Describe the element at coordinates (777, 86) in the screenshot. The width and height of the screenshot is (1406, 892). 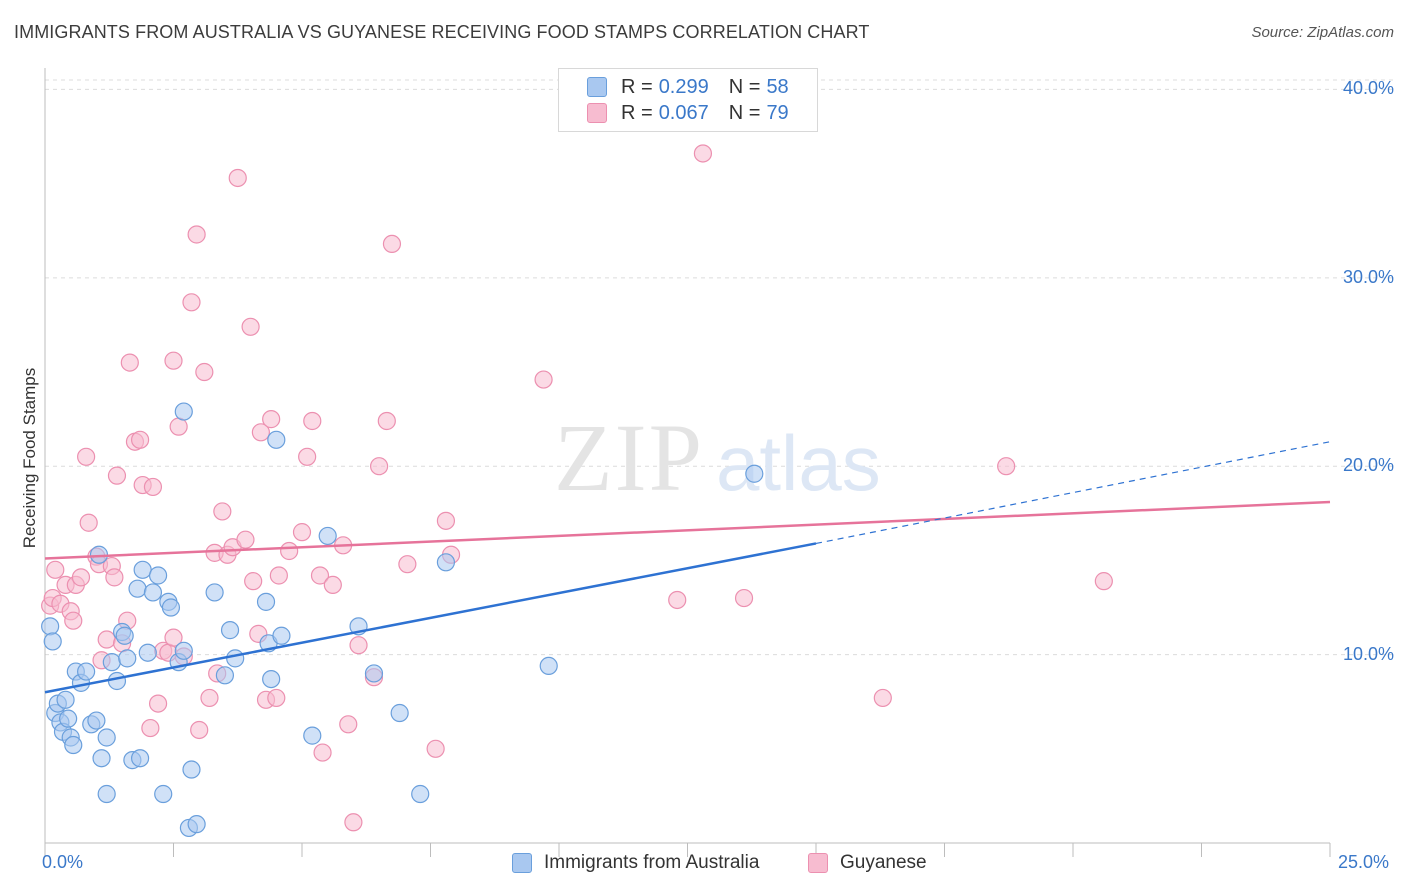
I see `legend-n-value: 58` at that location.